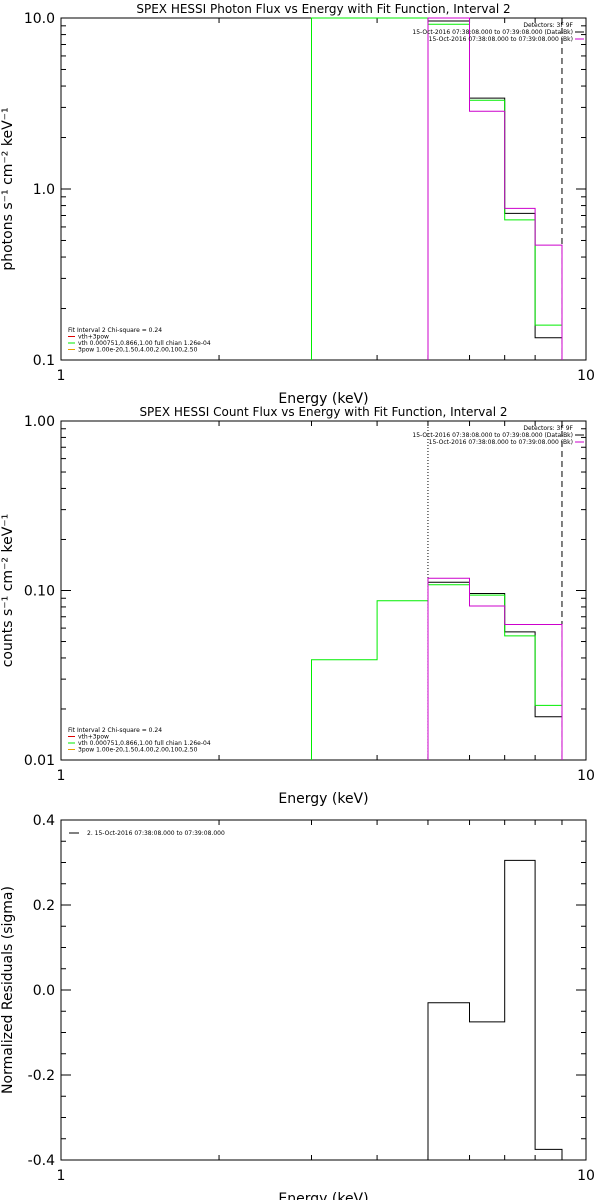 Image resolution: width=600 pixels, height=1200 pixels. I want to click on y-tick-label: 10.0, so click(39, 19).